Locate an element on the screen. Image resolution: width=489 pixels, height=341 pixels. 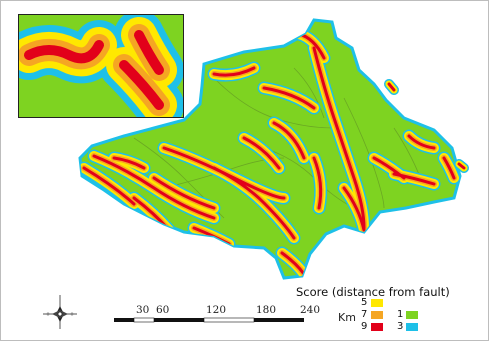
scale-tick-30: 30 is located at coordinates (142, 310).